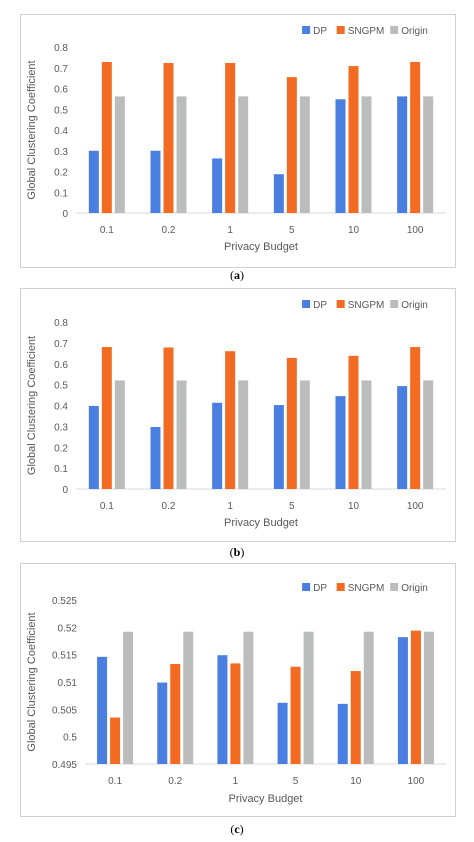 The image size is (474, 842). Describe the element at coordinates (168, 137) in the screenshot. I see `bar-sngpm-0.2` at that location.